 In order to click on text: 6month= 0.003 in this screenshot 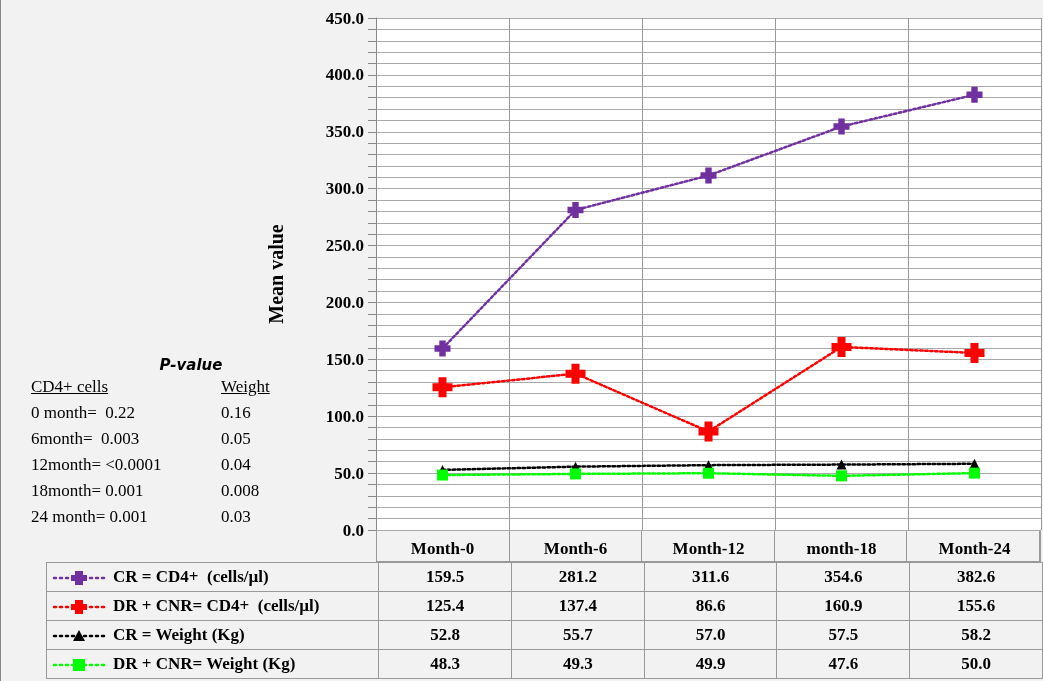, I will do `click(86, 439)`.